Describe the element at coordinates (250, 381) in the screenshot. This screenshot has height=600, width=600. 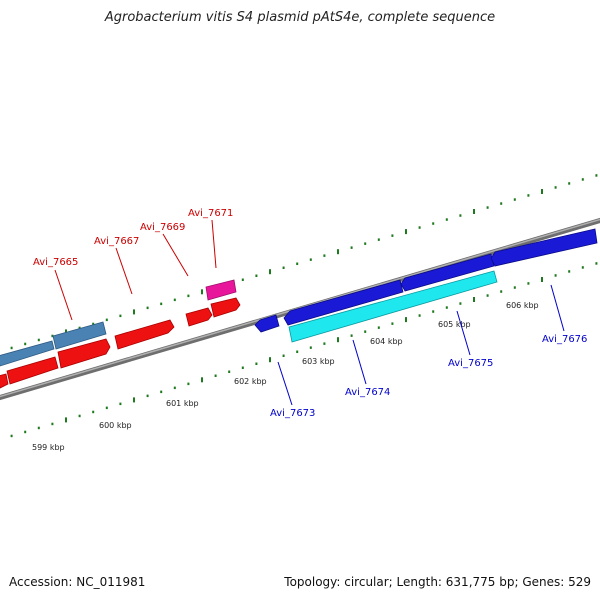
I see `scale-tick-label: 602 kbp` at that location.